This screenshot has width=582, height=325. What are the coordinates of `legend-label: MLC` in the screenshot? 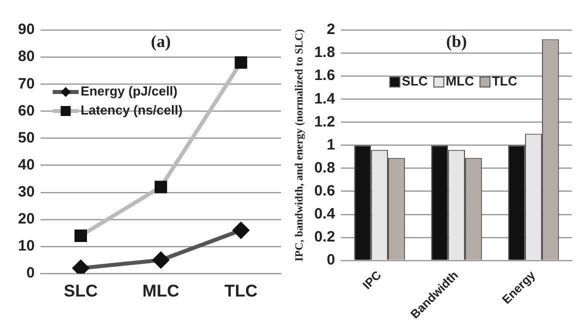 It's located at (460, 81).